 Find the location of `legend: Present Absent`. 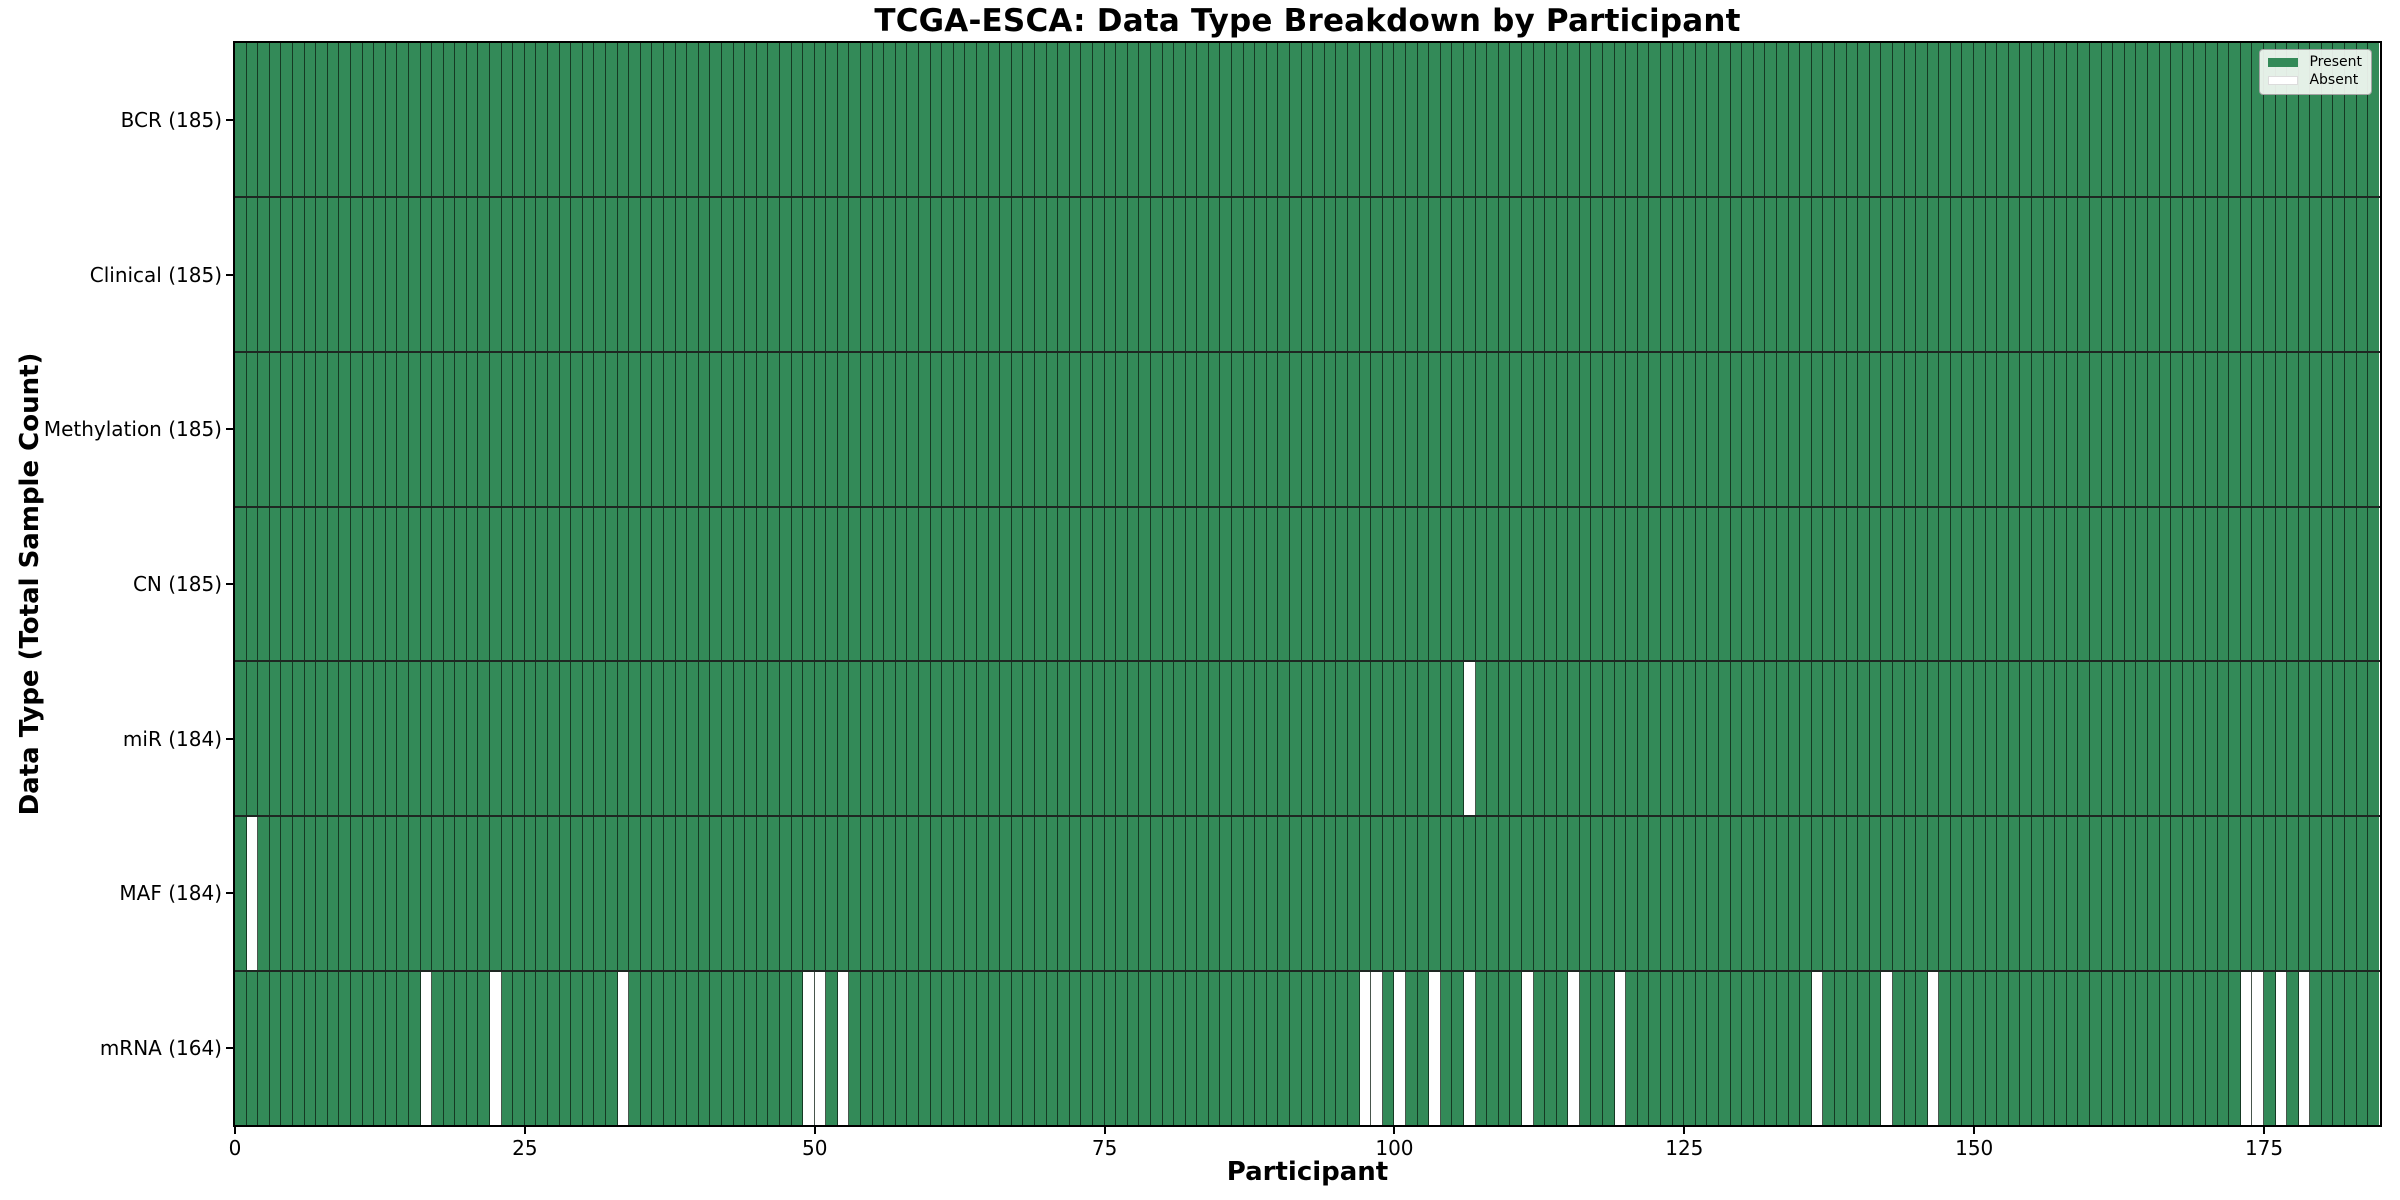

legend: Present Absent is located at coordinates (2315, 72).